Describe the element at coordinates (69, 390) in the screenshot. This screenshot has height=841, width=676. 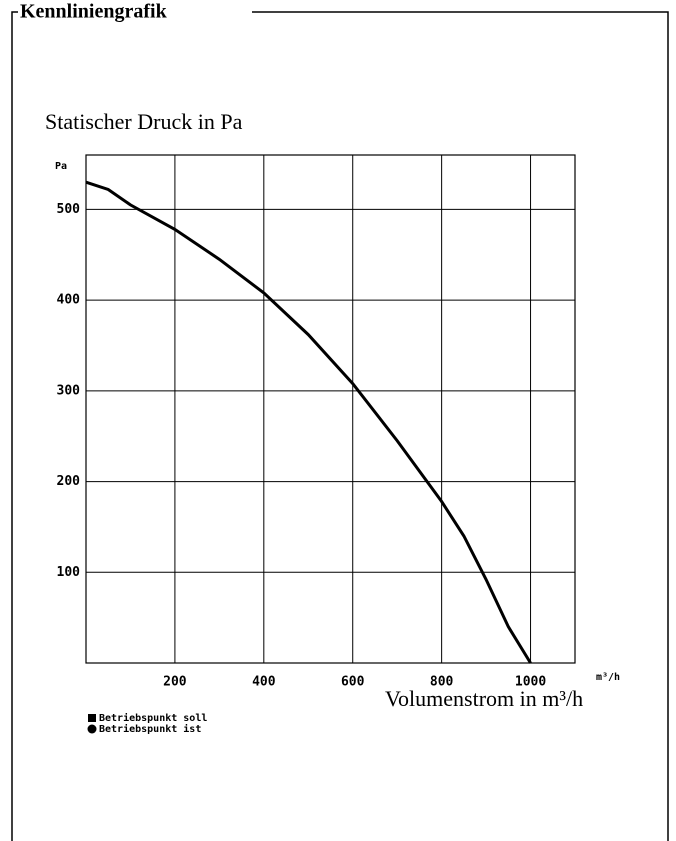
I see `y-tick-label: 300` at that location.